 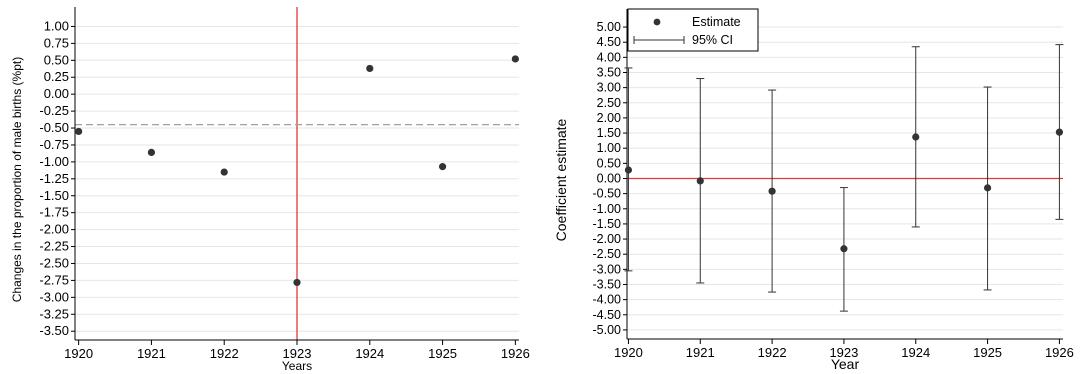 I want to click on legend-box, so click(x=693, y=30).